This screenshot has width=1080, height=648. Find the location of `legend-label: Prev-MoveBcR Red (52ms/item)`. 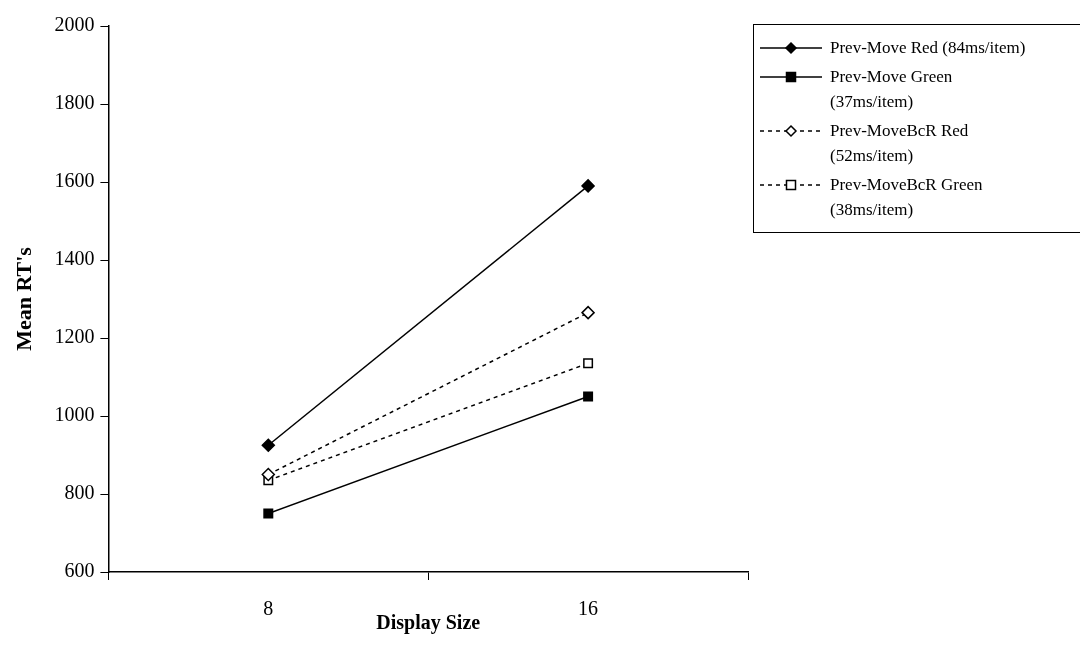

legend-label: Prev-MoveBcR Red (52ms/item) is located at coordinates (900, 143).